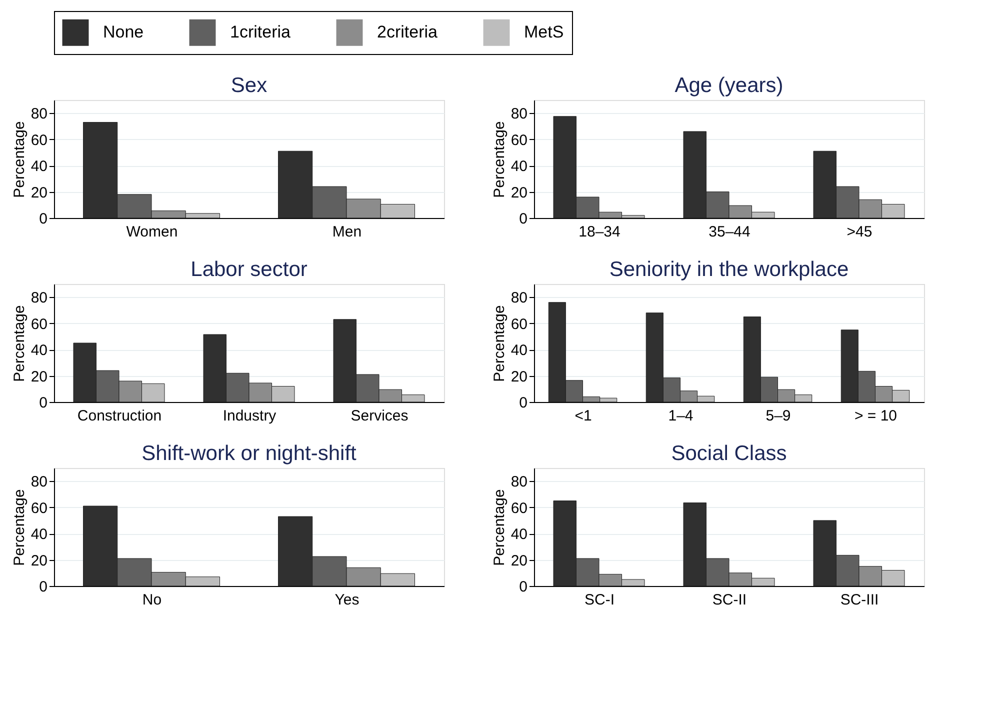 The image size is (994, 724). Describe the element at coordinates (729, 85) in the screenshot. I see `chart-title: Age (years)` at that location.